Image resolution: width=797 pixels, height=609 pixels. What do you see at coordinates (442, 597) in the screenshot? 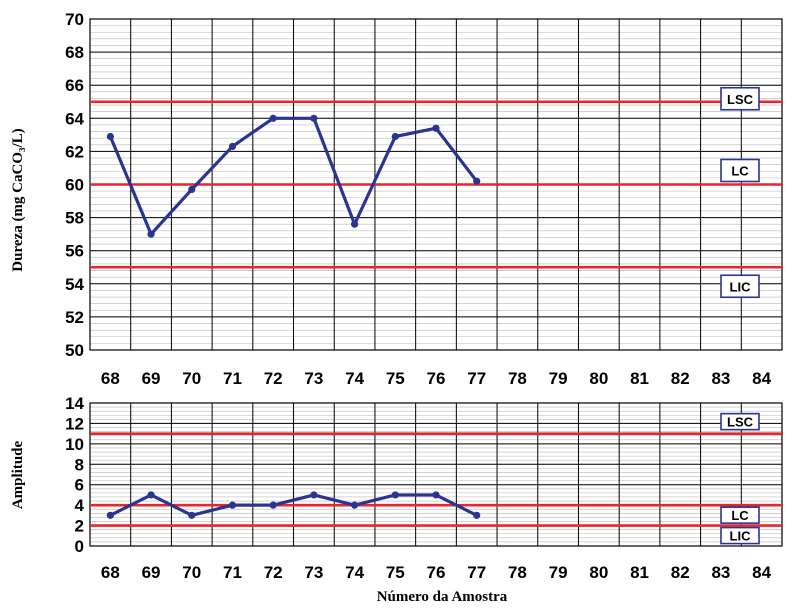
I see `x-axis-label: Número da Amostra` at bounding box center [442, 597].